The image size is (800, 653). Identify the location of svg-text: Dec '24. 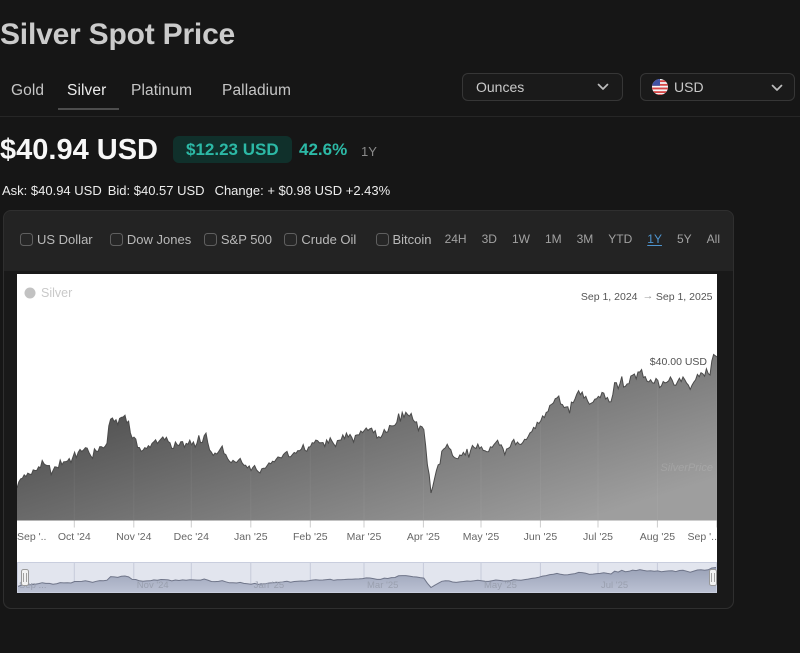
(191, 537).